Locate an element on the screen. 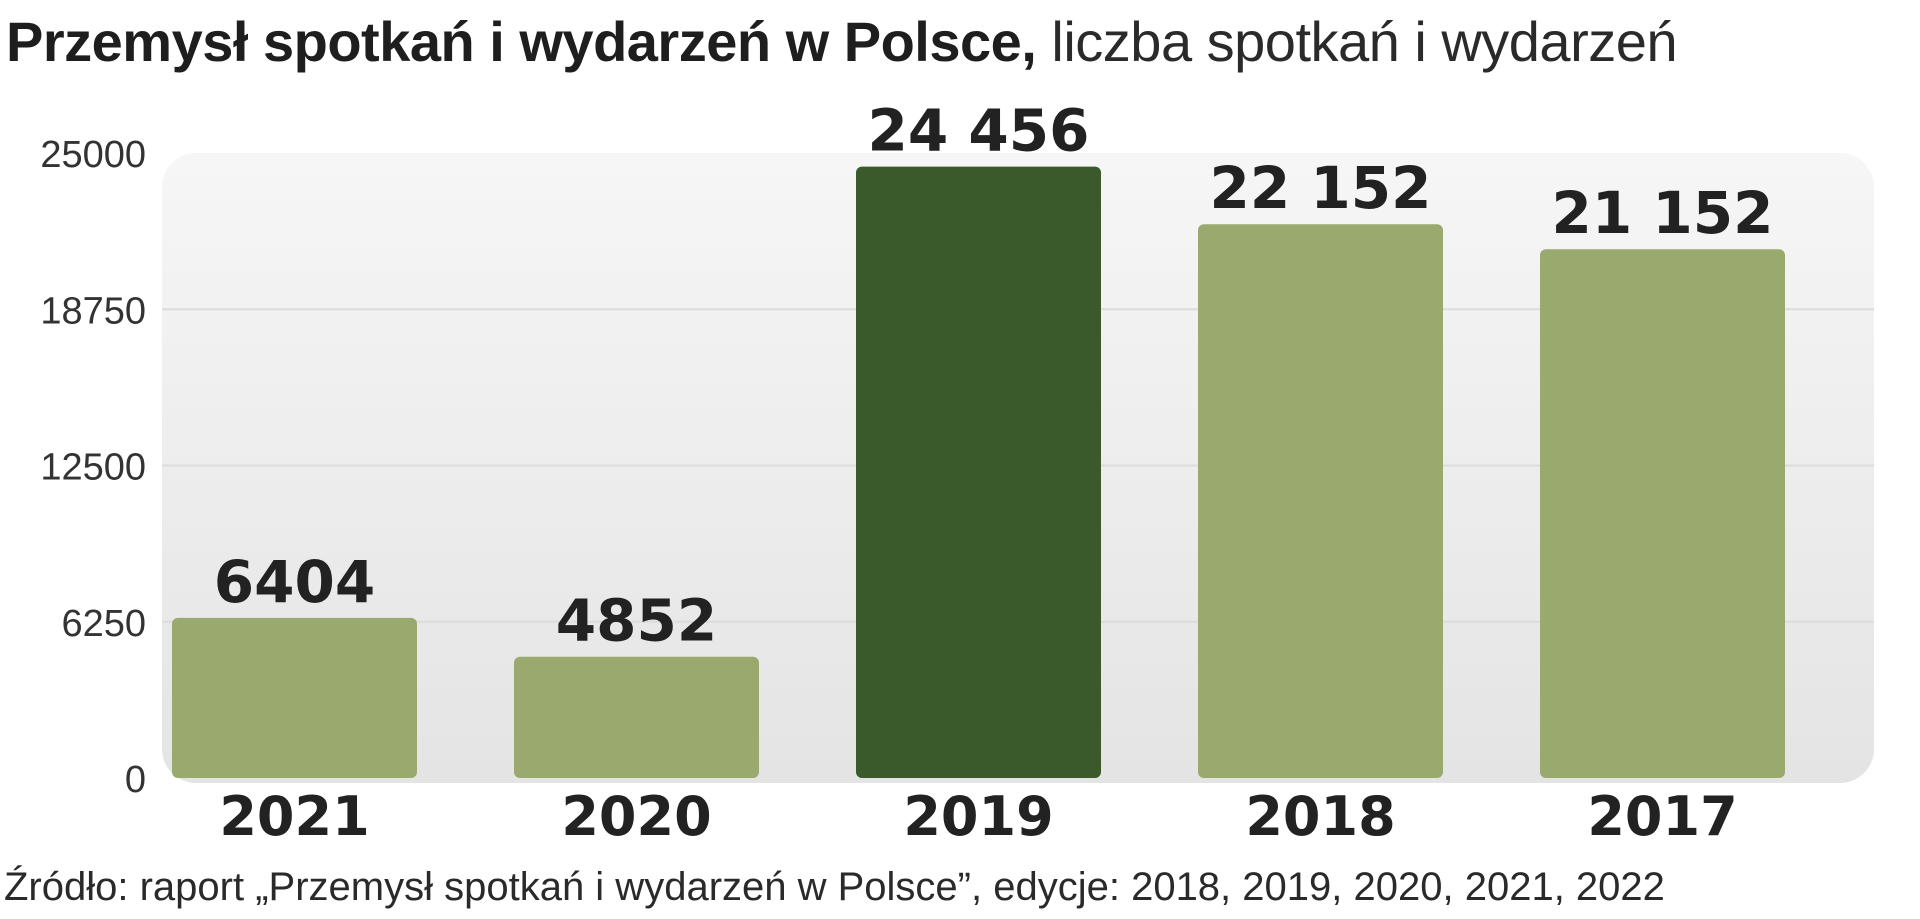 This screenshot has width=1920, height=919. x-axis-tick-labels: 2021 2020 2019 2018 2017 is located at coordinates (978, 816).